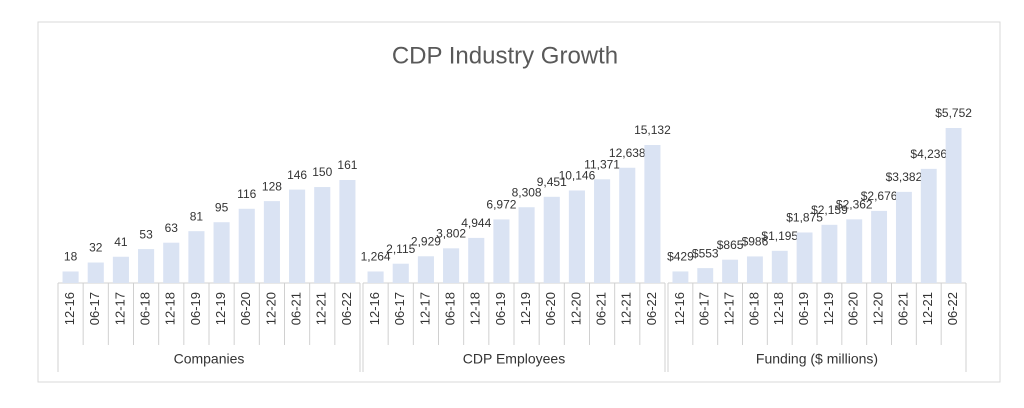 The width and height of the screenshot is (1024, 408). I want to click on data-label: 6,972, so click(501, 205).